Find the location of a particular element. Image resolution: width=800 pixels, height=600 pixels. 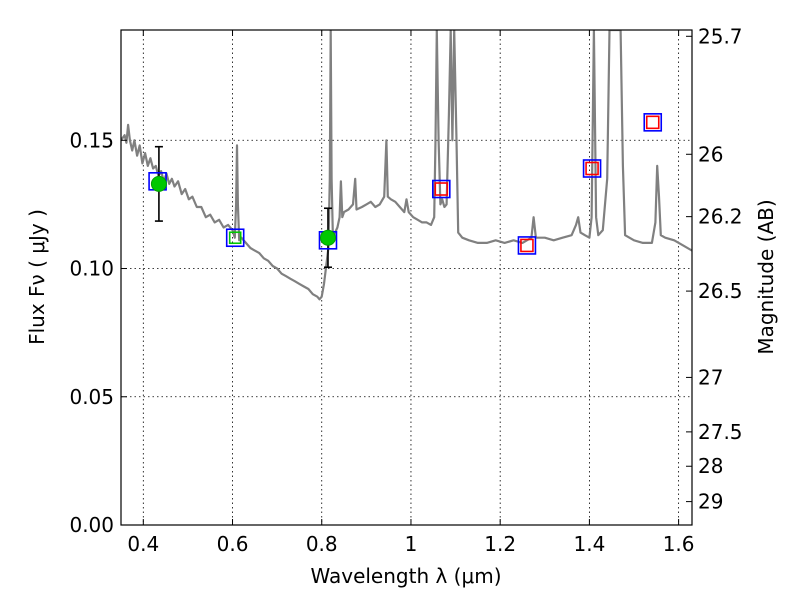

x-axis-title: Wavelength λ (μm) is located at coordinates (405, 576).